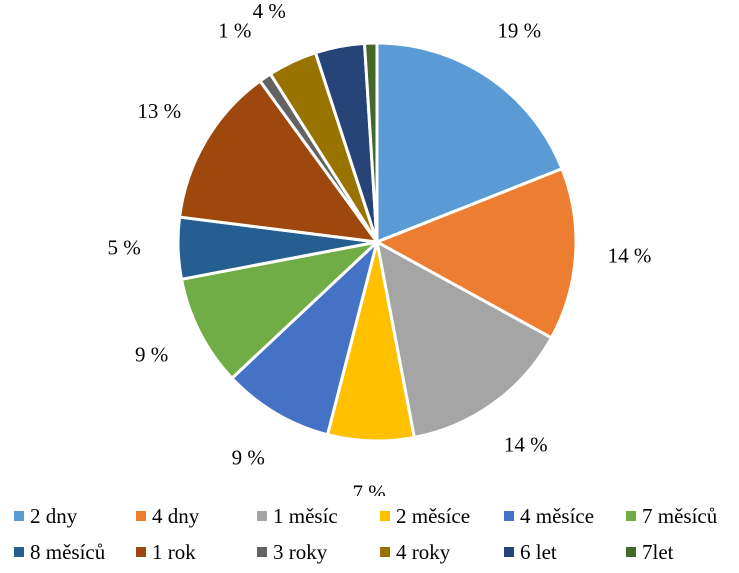 The height and width of the screenshot is (573, 739). I want to click on legend-item-11: 6 let, so click(530, 552).